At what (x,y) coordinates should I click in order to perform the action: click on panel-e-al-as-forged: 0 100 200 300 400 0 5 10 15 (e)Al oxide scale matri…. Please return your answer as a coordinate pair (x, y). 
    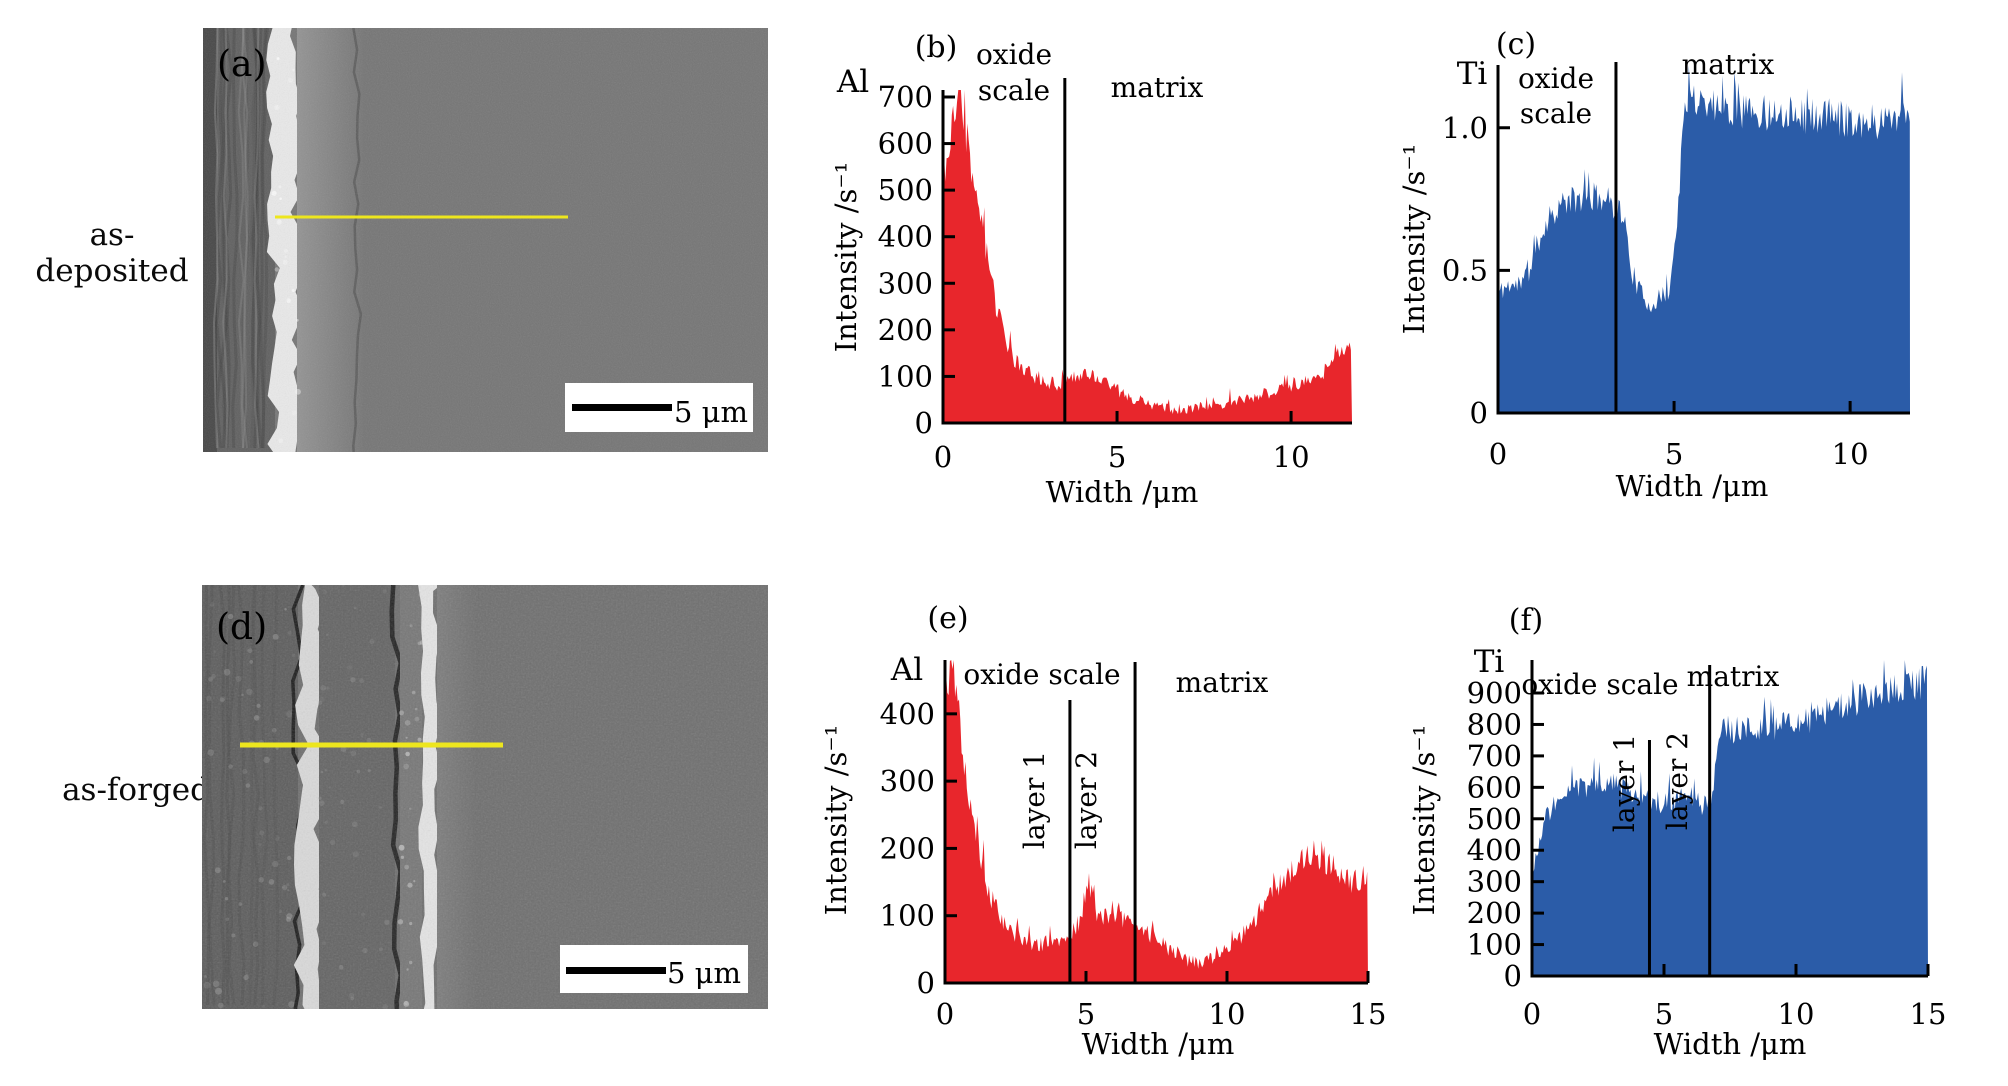
    Looking at the image, I should click on (1102, 831).